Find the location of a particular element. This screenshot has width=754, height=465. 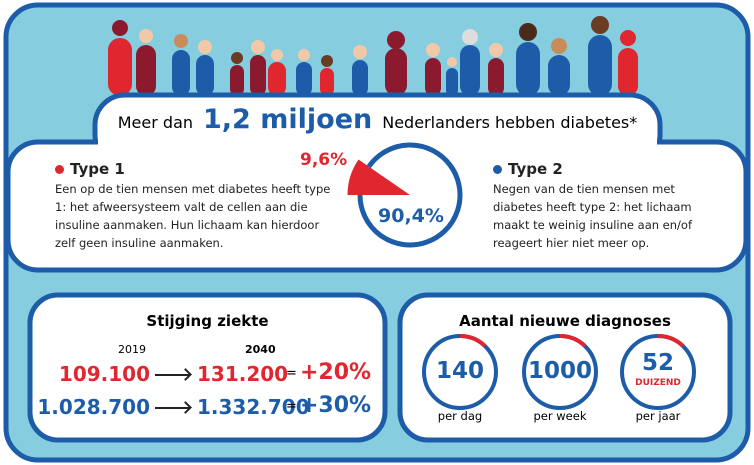

joint is located at coordinates (377, 141).